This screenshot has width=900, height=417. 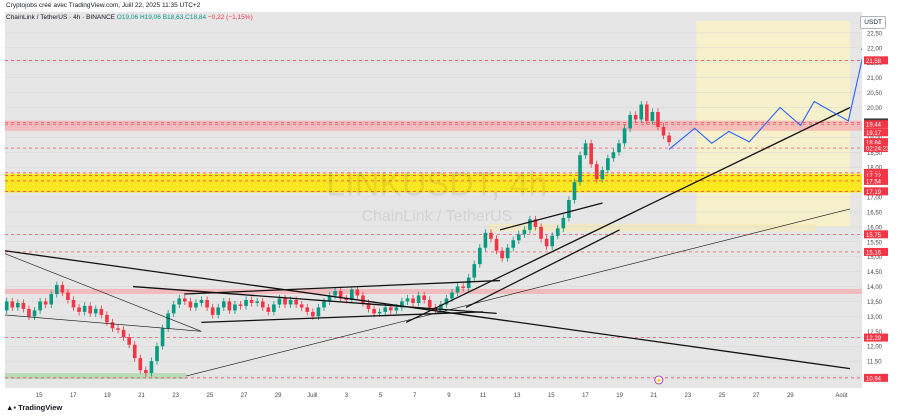 I want to click on lightning-icon, so click(x=659, y=380).